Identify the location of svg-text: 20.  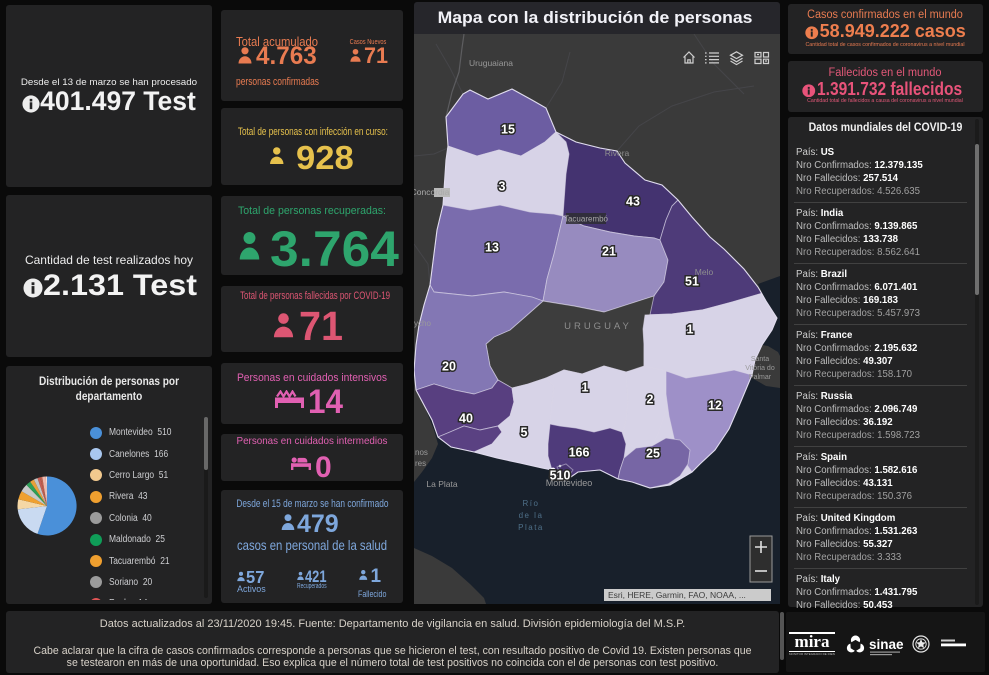
(449, 367).